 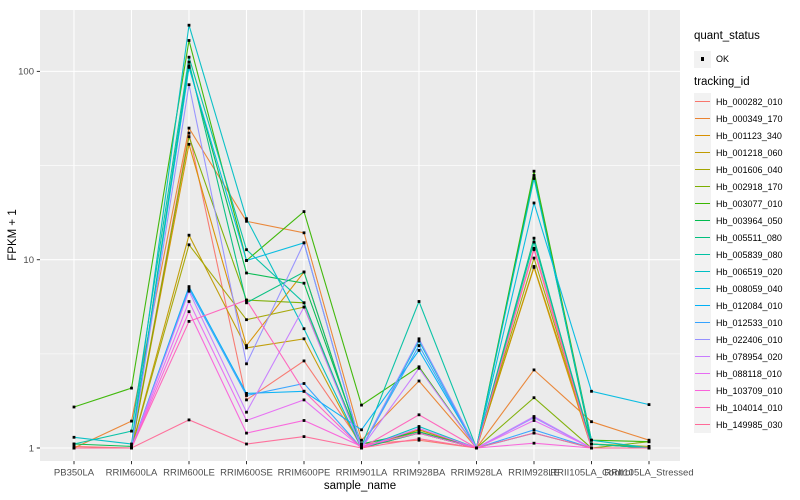 What do you see at coordinates (189, 473) in the screenshot?
I see `x-tick-label: RRIM600LE` at bounding box center [189, 473].